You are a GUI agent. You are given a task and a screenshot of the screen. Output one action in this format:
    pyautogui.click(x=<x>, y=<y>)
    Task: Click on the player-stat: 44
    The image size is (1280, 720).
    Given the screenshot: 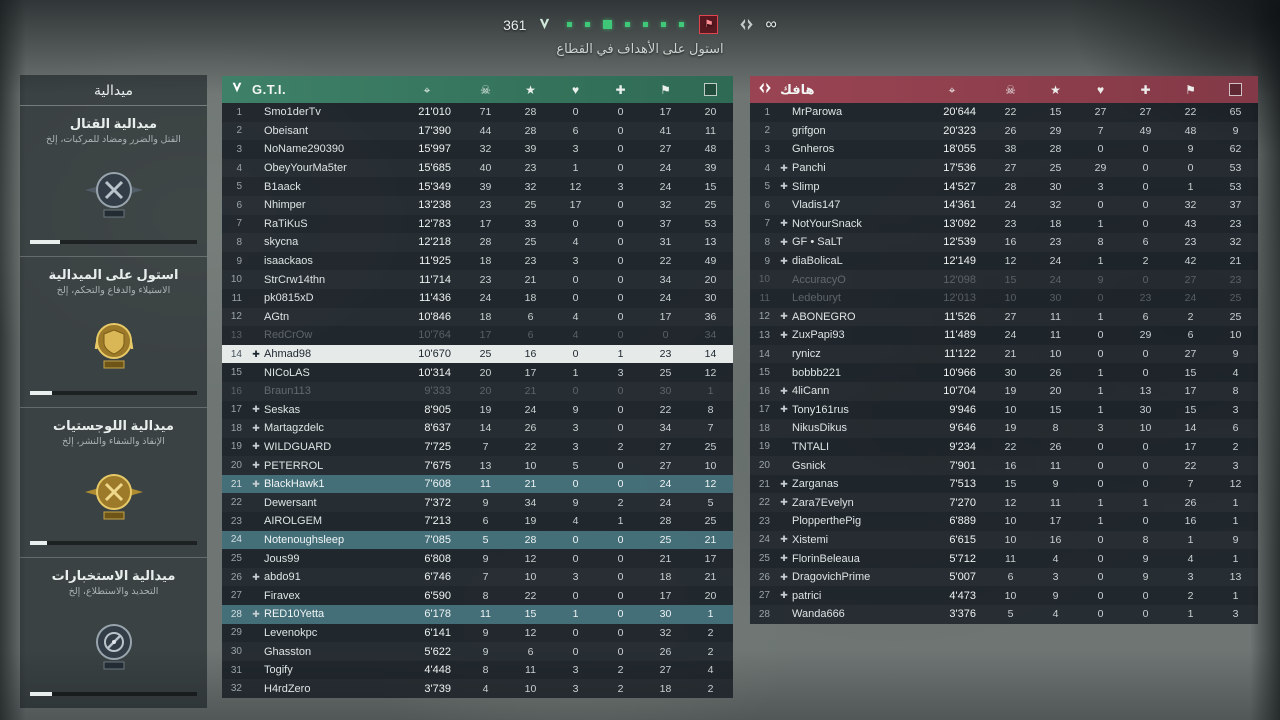 What is the action you would take?
    pyautogui.click(x=485, y=130)
    